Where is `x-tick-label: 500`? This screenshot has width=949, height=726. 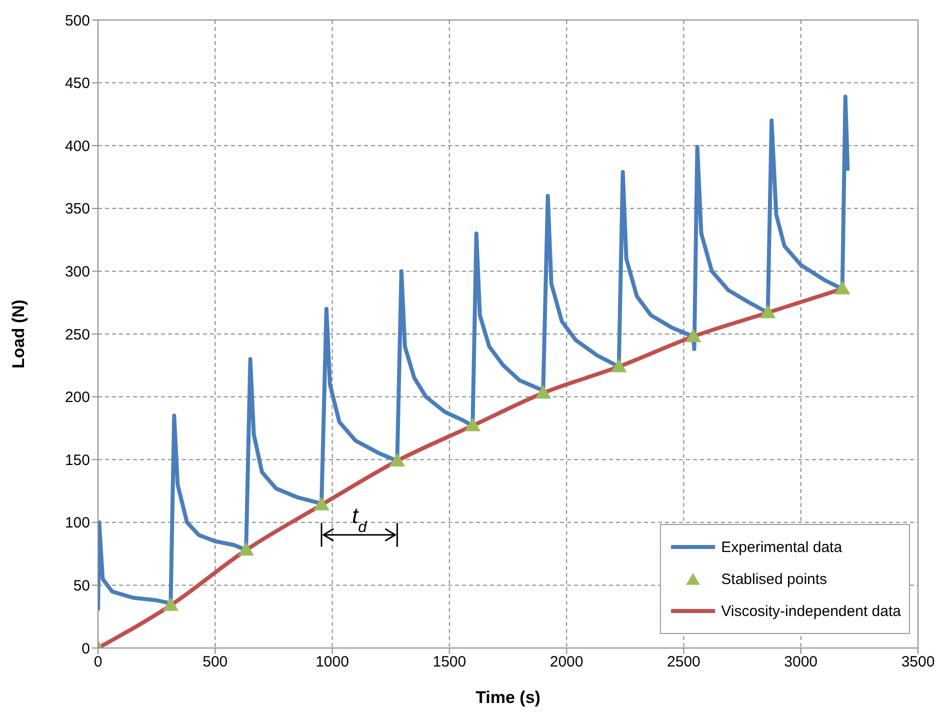 x-tick-label: 500 is located at coordinates (215, 662).